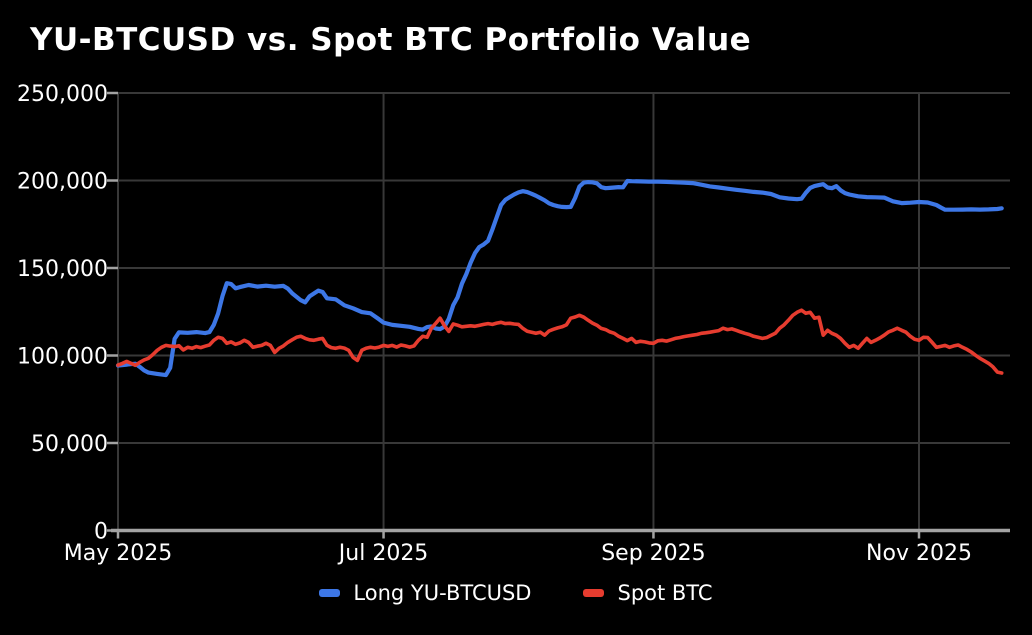 The image size is (1032, 635). Describe the element at coordinates (518, 553) in the screenshot. I see `x-tick-labels: May 2025 Jul 2025 Sep 2025 Nov 2025` at that location.